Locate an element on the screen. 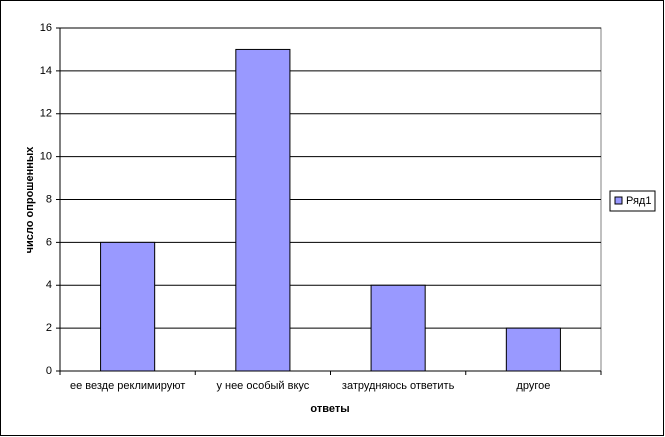 This screenshot has height=437, width=665. x-axis-title: ответы is located at coordinates (329, 409).